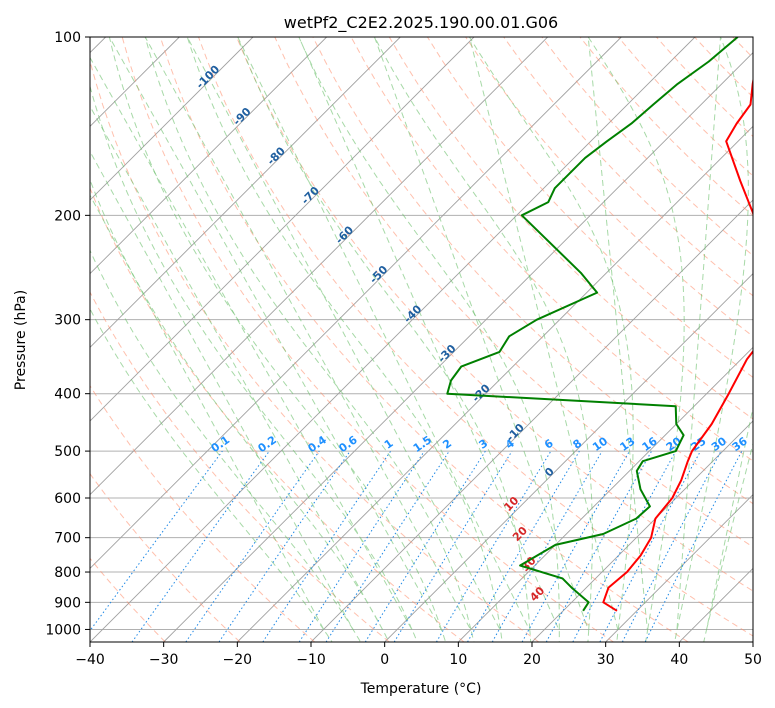  What do you see at coordinates (421, 689) in the screenshot?
I see `x-axis-title: Temperature (°C)` at bounding box center [421, 689].